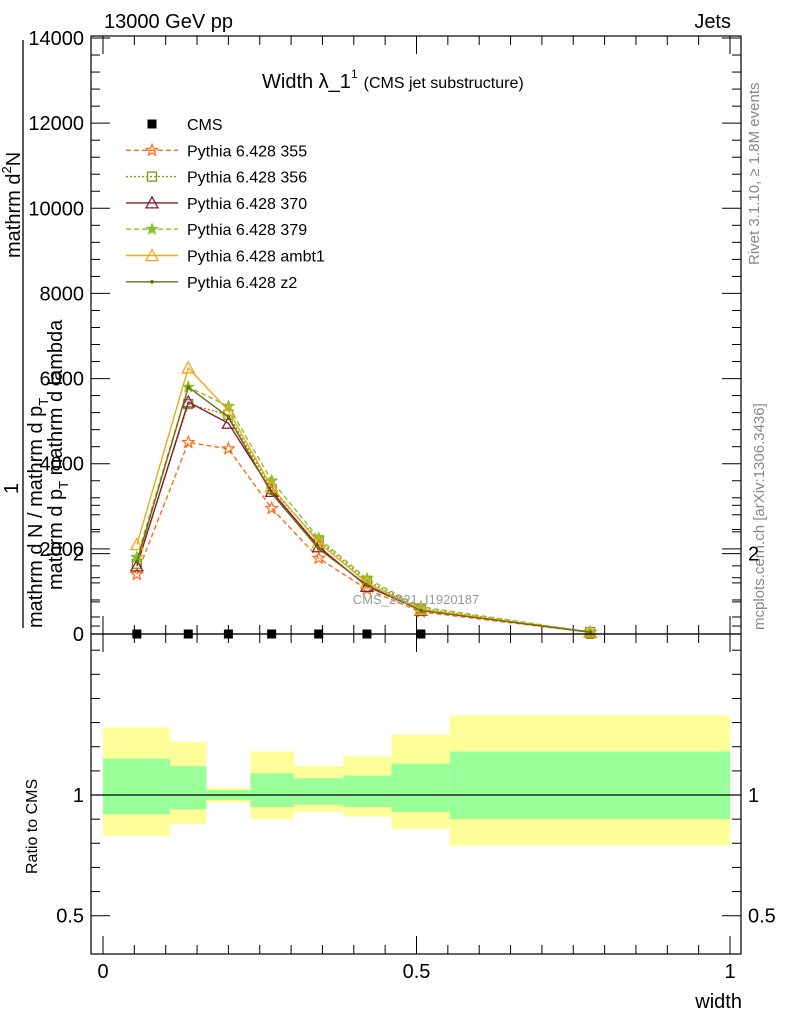 The image size is (786, 1024). What do you see at coordinates (444, 83) in the screenshot?
I see `title-subtitle: (CMS jet substructure)` at bounding box center [444, 83].